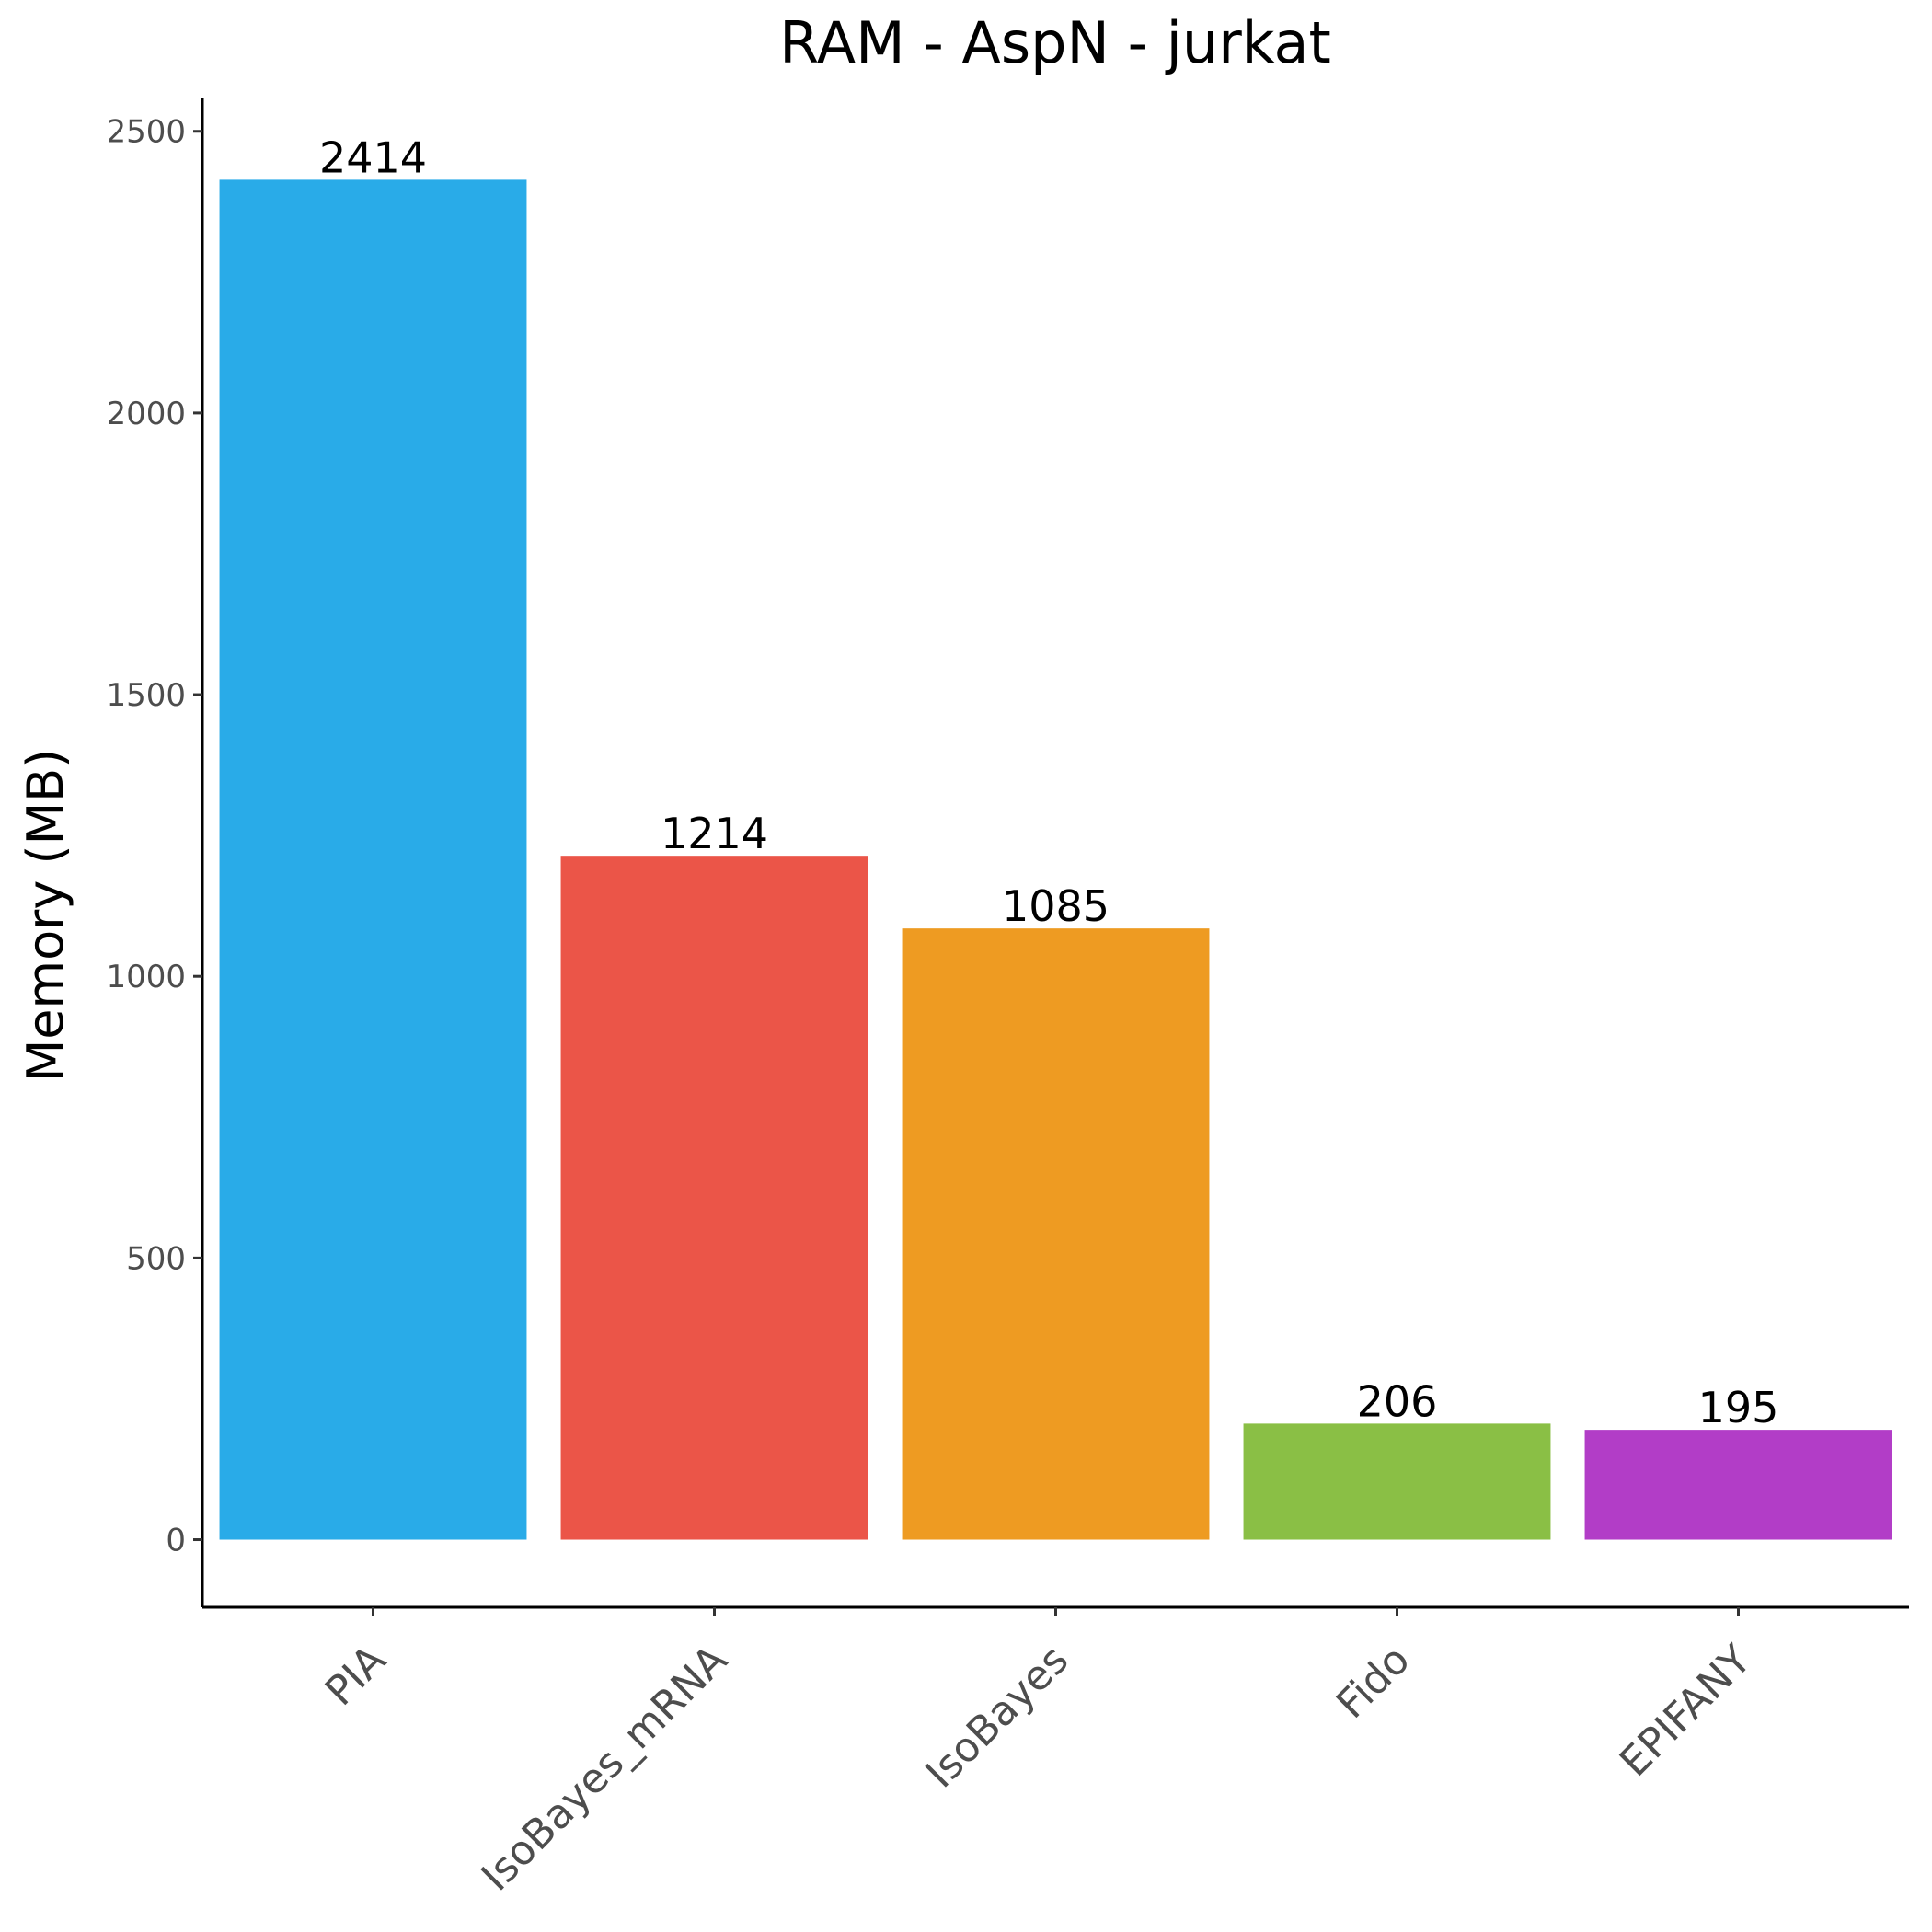 This screenshot has height=1932, width=1932. I want to click on bar-isobayes-mrna, so click(714, 1198).